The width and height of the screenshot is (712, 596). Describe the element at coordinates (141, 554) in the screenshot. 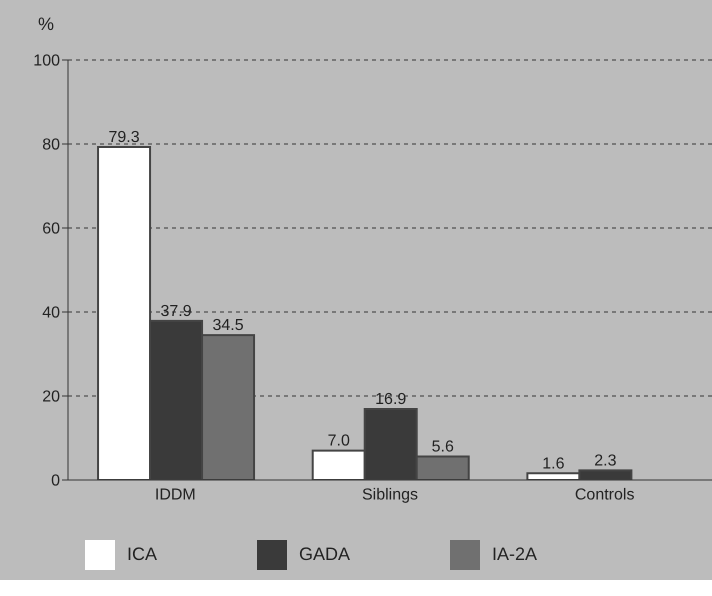

I see `legend-label: ICA` at that location.